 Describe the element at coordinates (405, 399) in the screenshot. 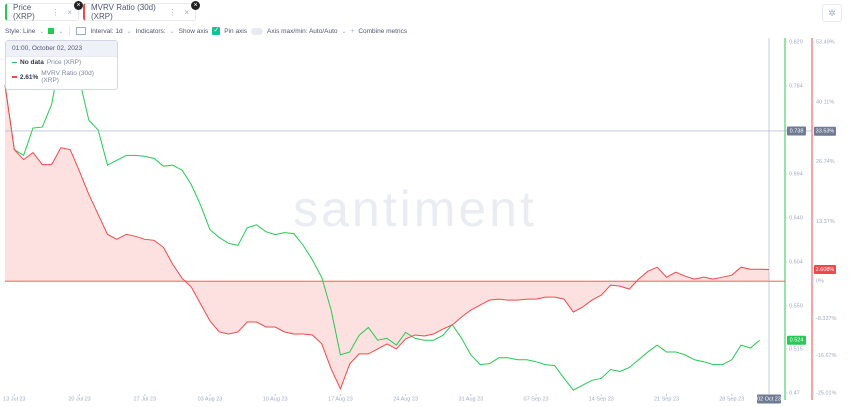

I see `x-tick-label: 24 Aug 23` at that location.